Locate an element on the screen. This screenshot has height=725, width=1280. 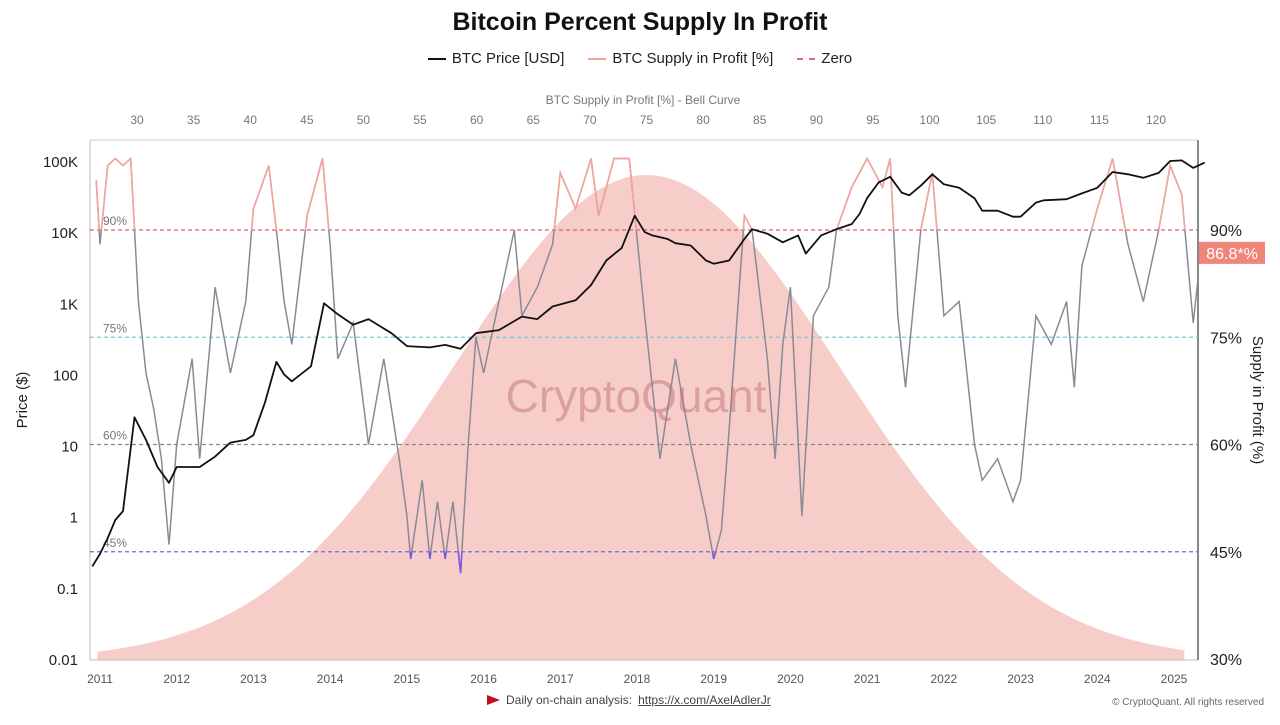
top-tick-label: 45 is located at coordinates (307, 120).